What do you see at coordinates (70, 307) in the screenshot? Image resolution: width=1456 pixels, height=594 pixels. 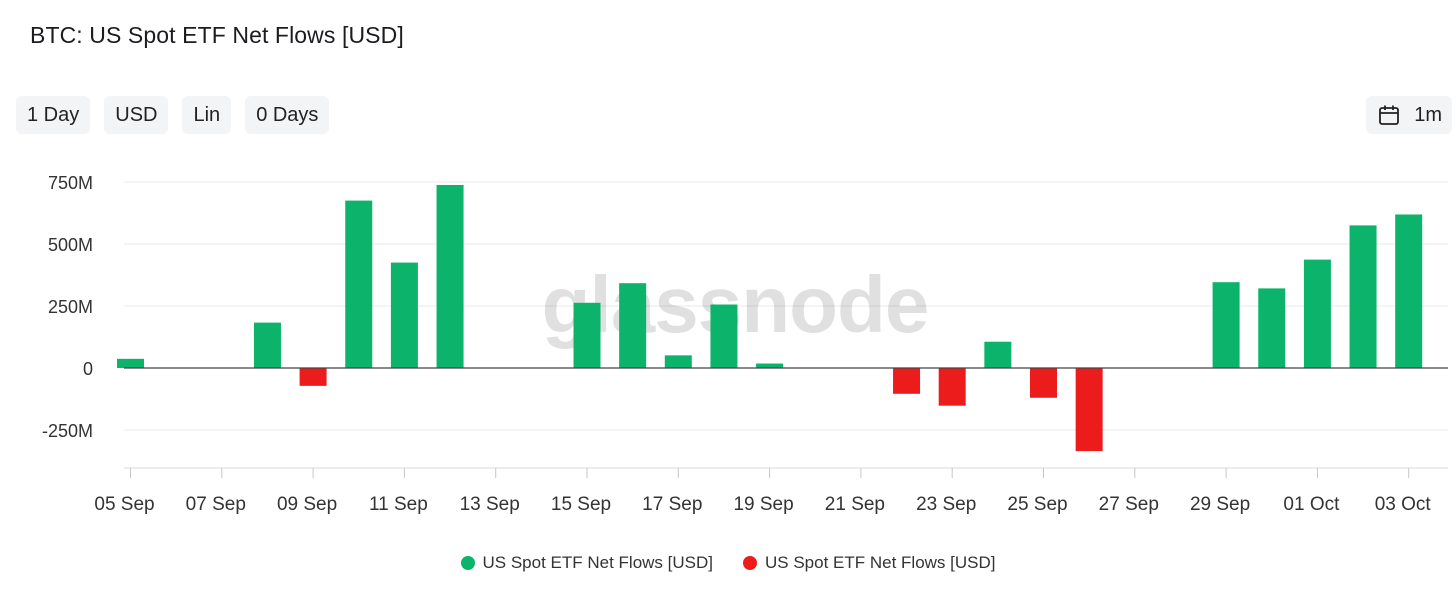 I see `y-tick-label: 250M` at bounding box center [70, 307].